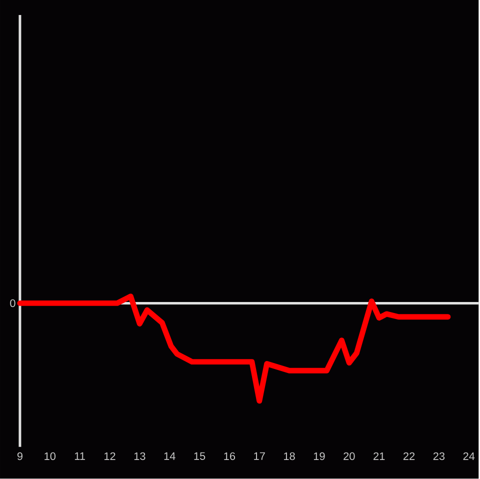  Describe the element at coordinates (79, 456) in the screenshot. I see `x-tick-label: 11` at that location.